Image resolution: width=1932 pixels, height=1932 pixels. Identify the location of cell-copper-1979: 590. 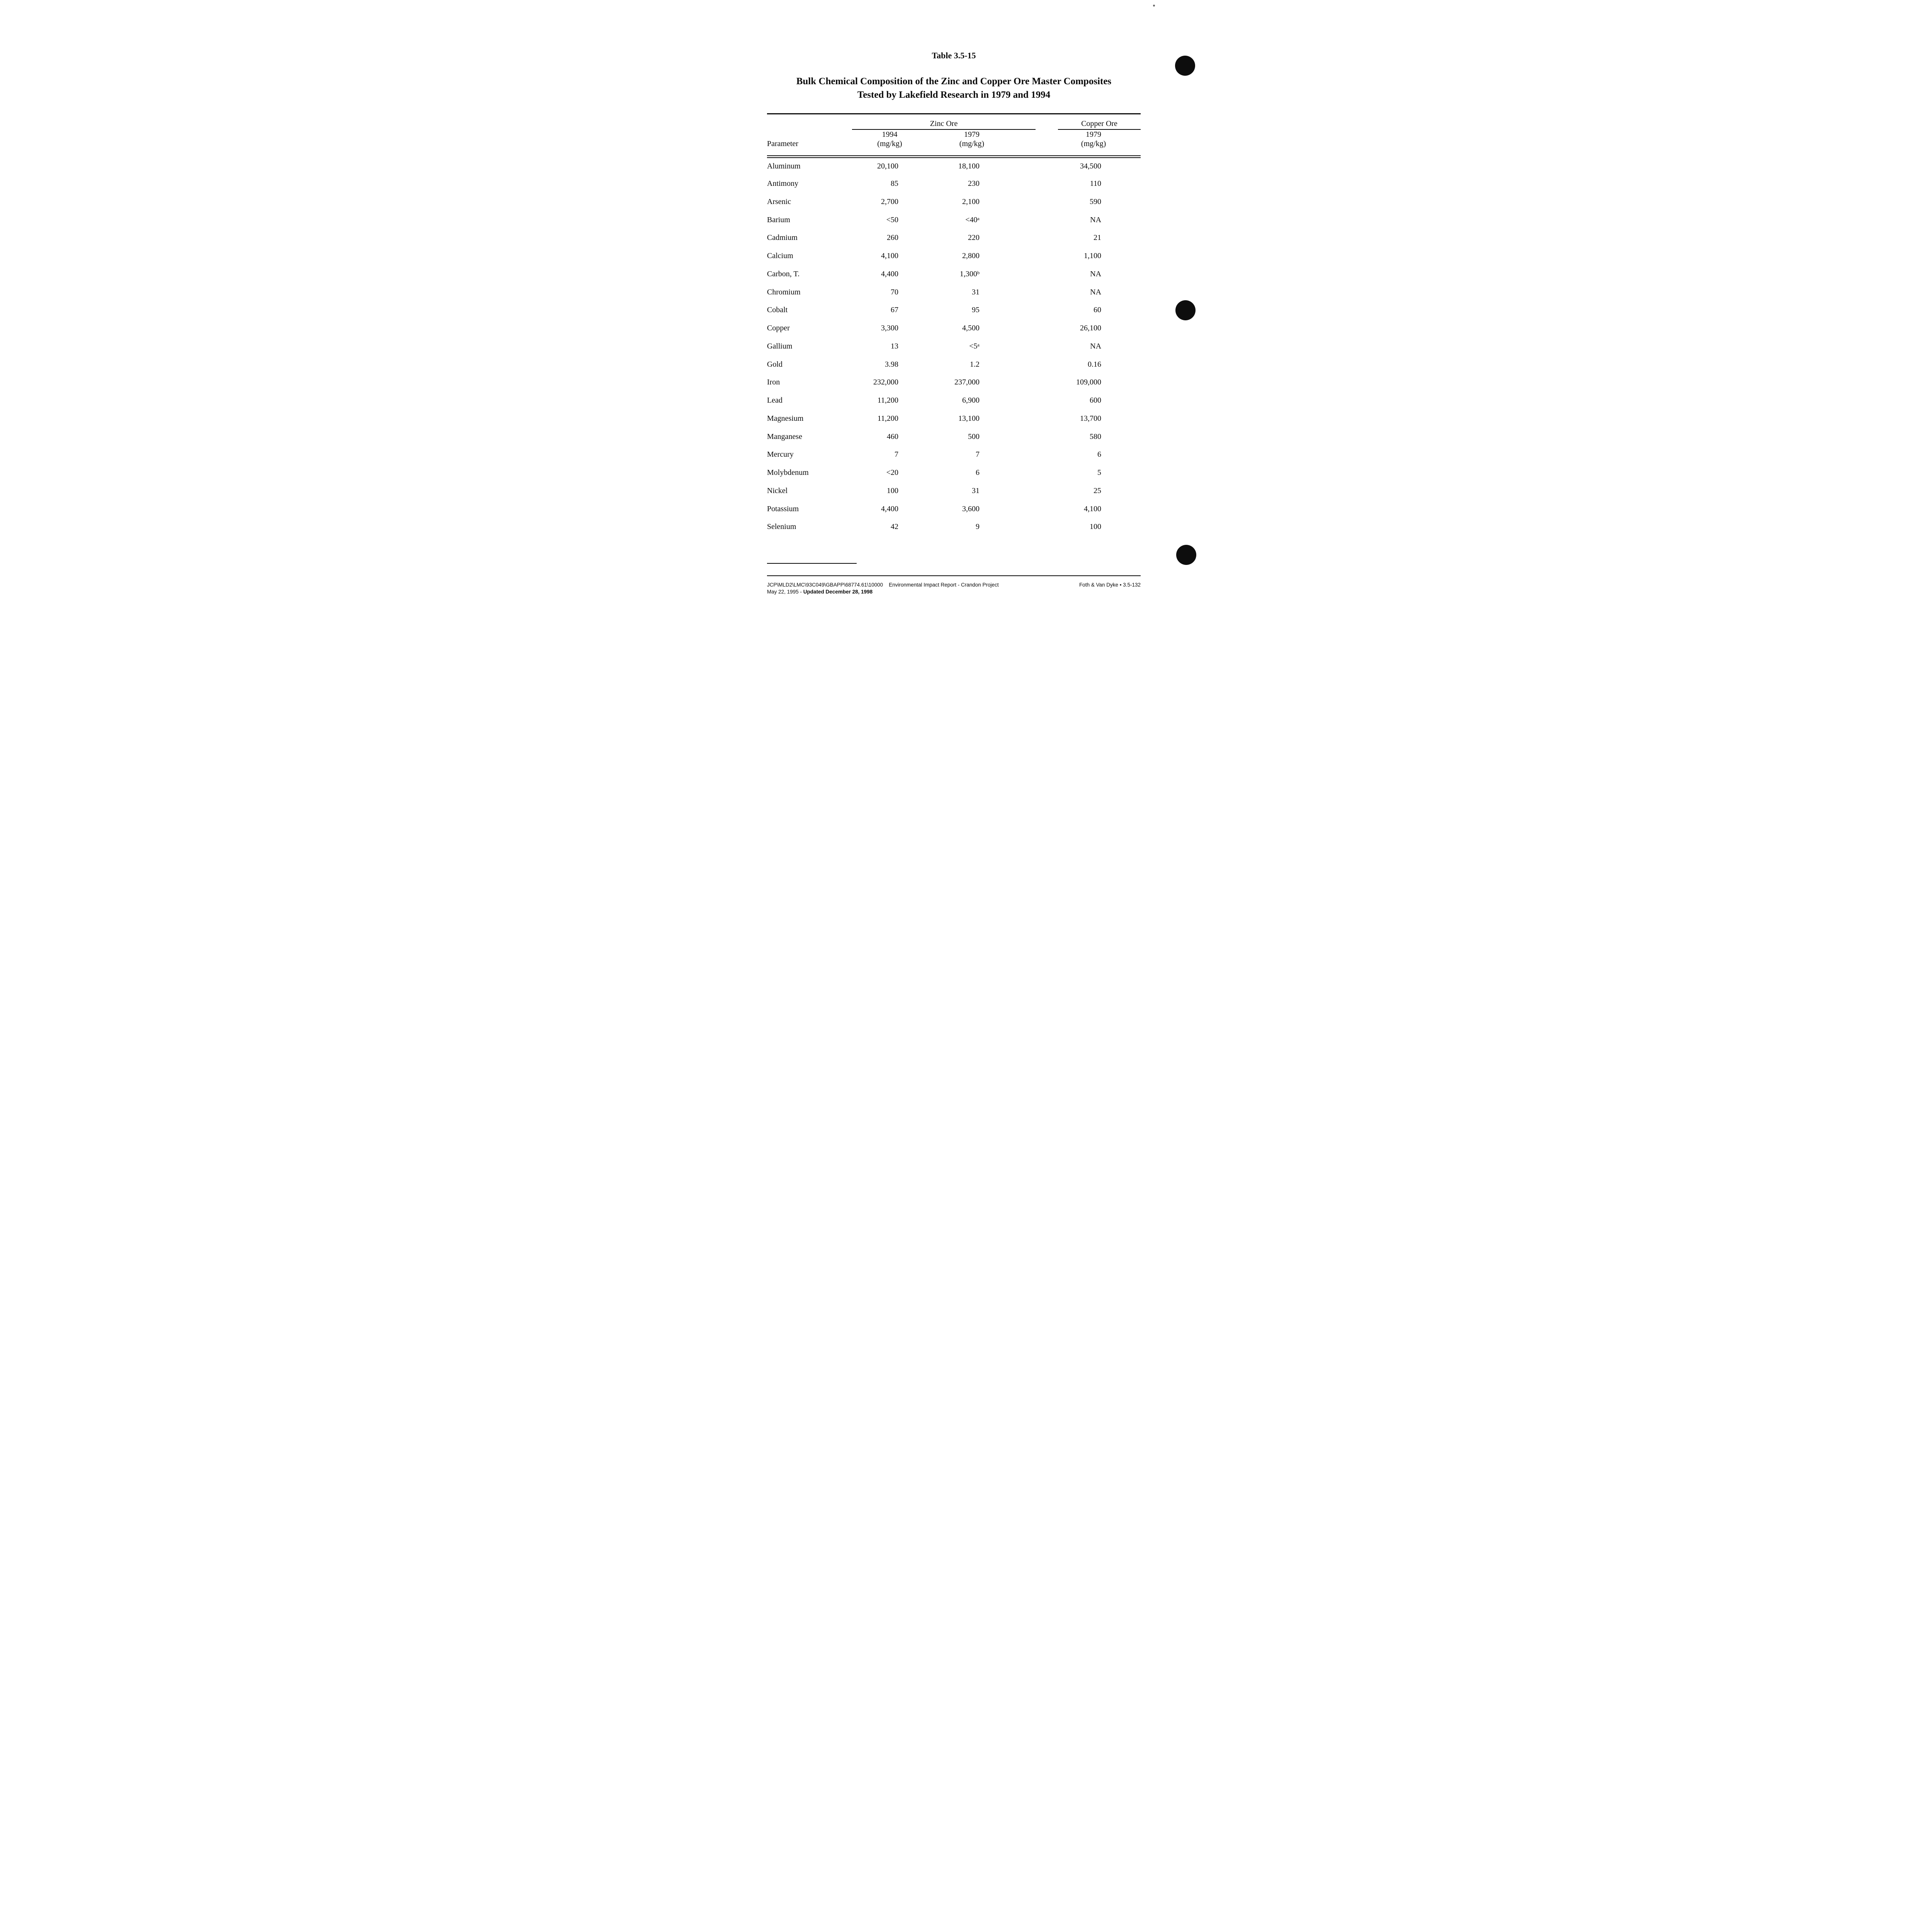
(1096, 202).